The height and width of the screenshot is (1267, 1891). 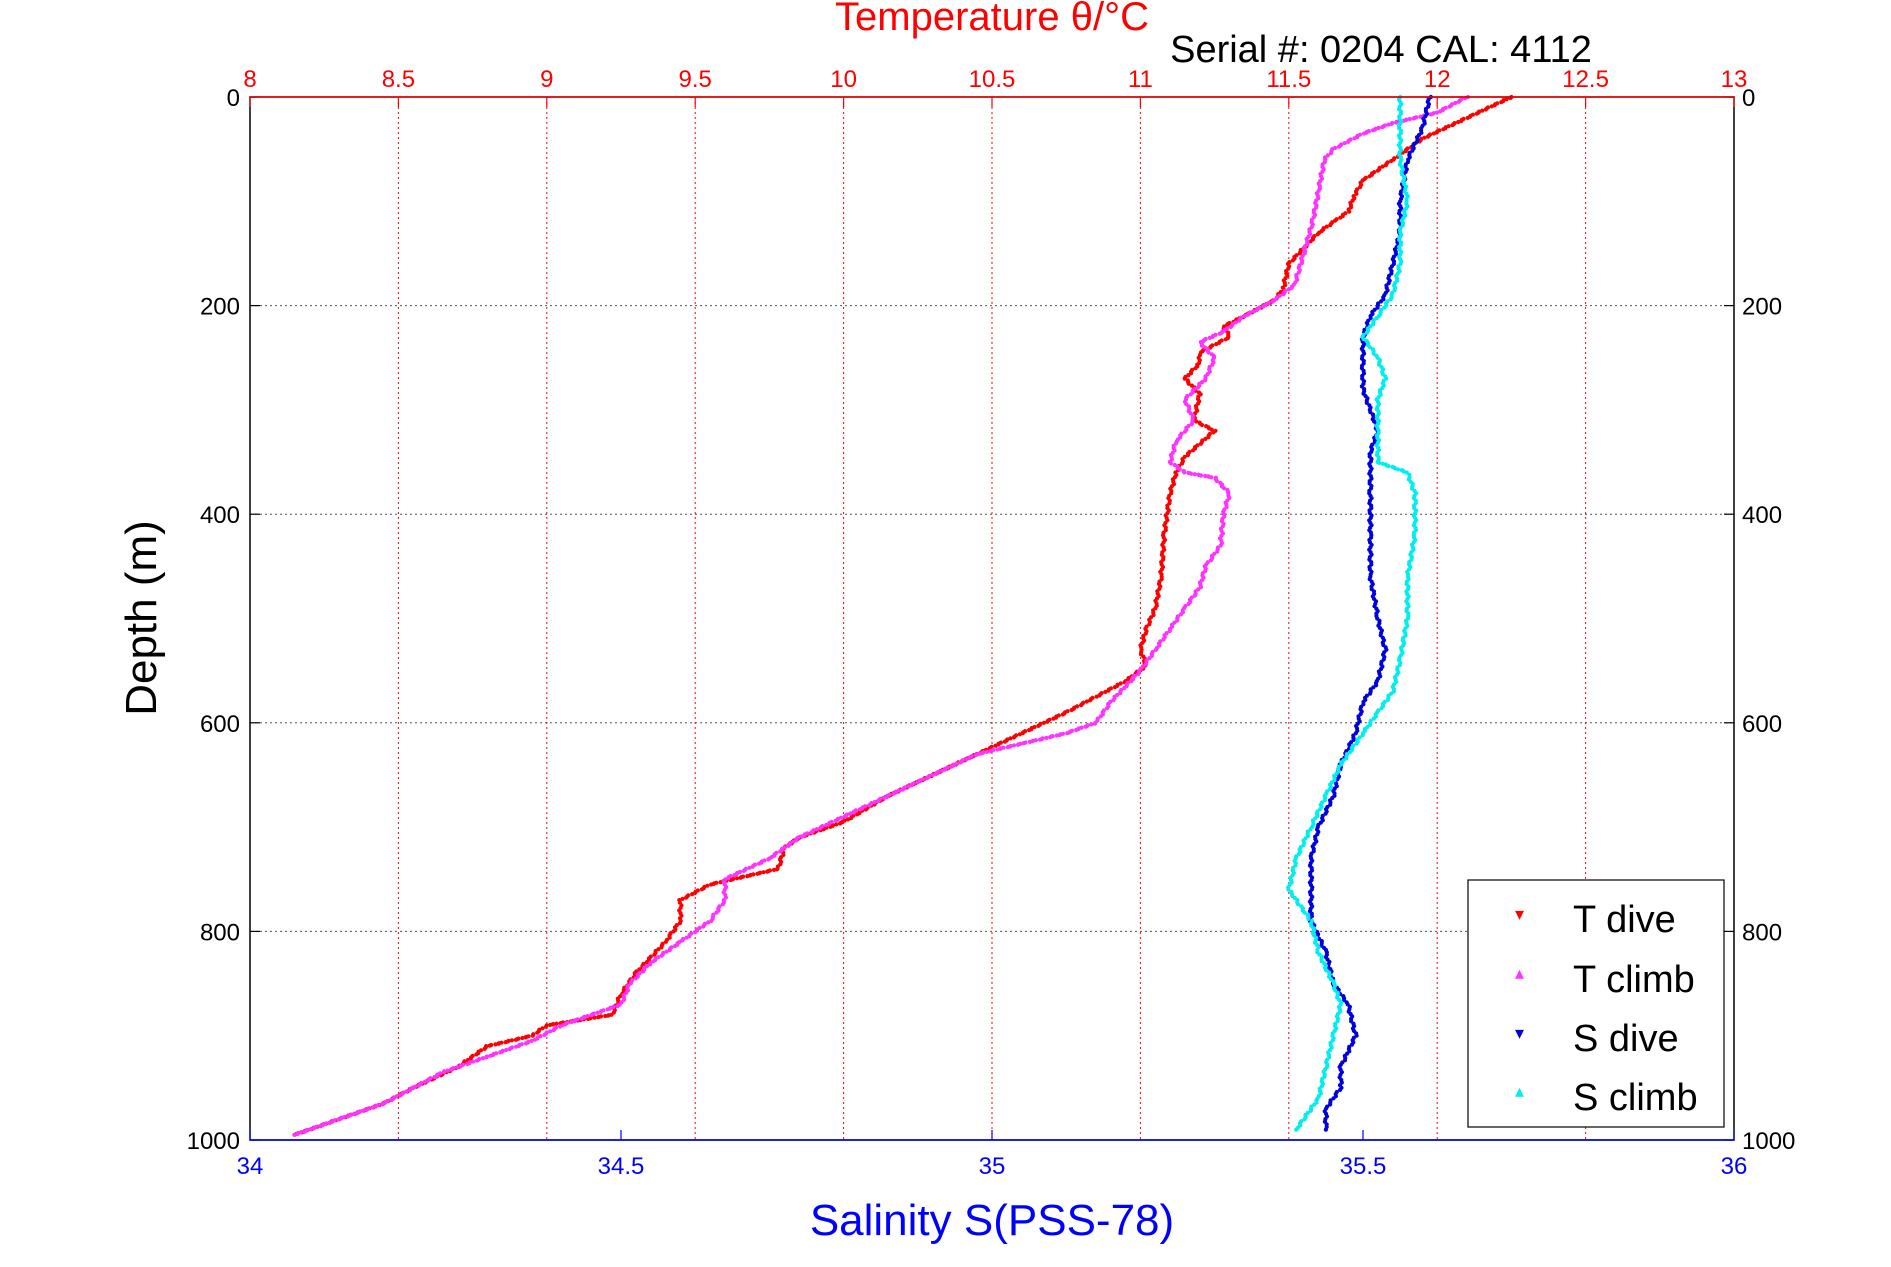 I want to click on y-tick-label-left: 1000, so click(x=213, y=1141).